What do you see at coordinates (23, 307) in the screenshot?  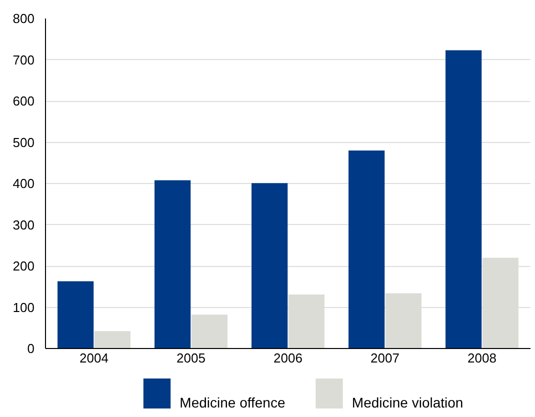 I see `y-tick-label: 100` at bounding box center [23, 307].